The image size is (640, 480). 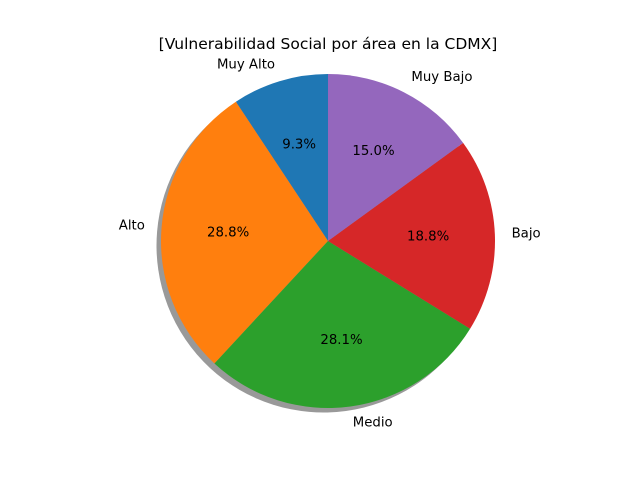 I want to click on slice-label-muy-bajo: Muy Bajo, so click(x=441, y=77).